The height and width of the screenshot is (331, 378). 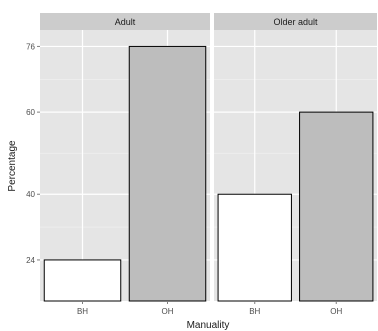 What do you see at coordinates (30, 46) in the screenshot?
I see `y-tick-label: 76` at bounding box center [30, 46].